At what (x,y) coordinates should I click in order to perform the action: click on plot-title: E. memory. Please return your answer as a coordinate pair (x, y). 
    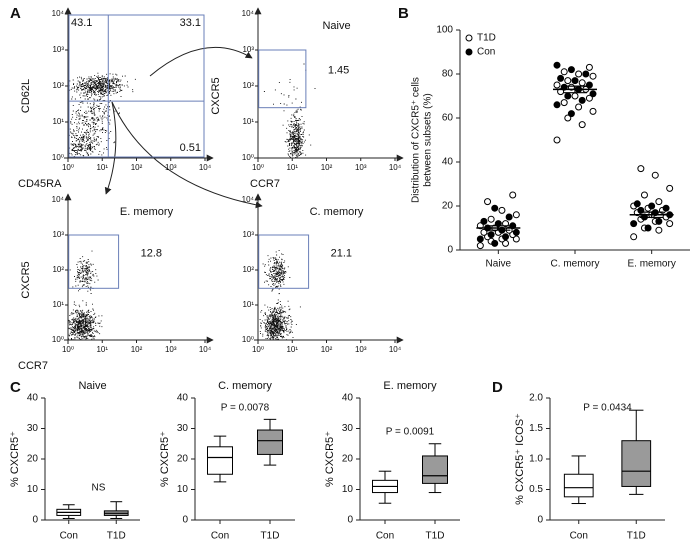
    Looking at the image, I should click on (147, 212).